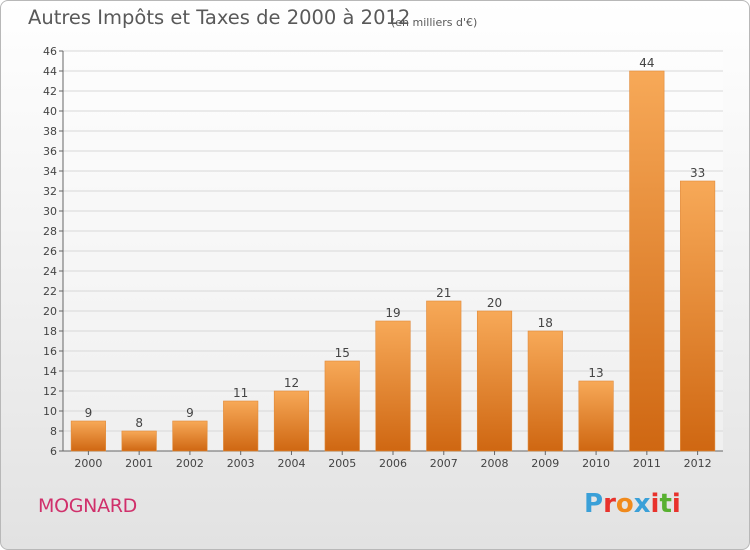 Image resolution: width=750 pixels, height=550 pixels. What do you see at coordinates (624, 504) in the screenshot?
I see `logo-letter: o` at bounding box center [624, 504].